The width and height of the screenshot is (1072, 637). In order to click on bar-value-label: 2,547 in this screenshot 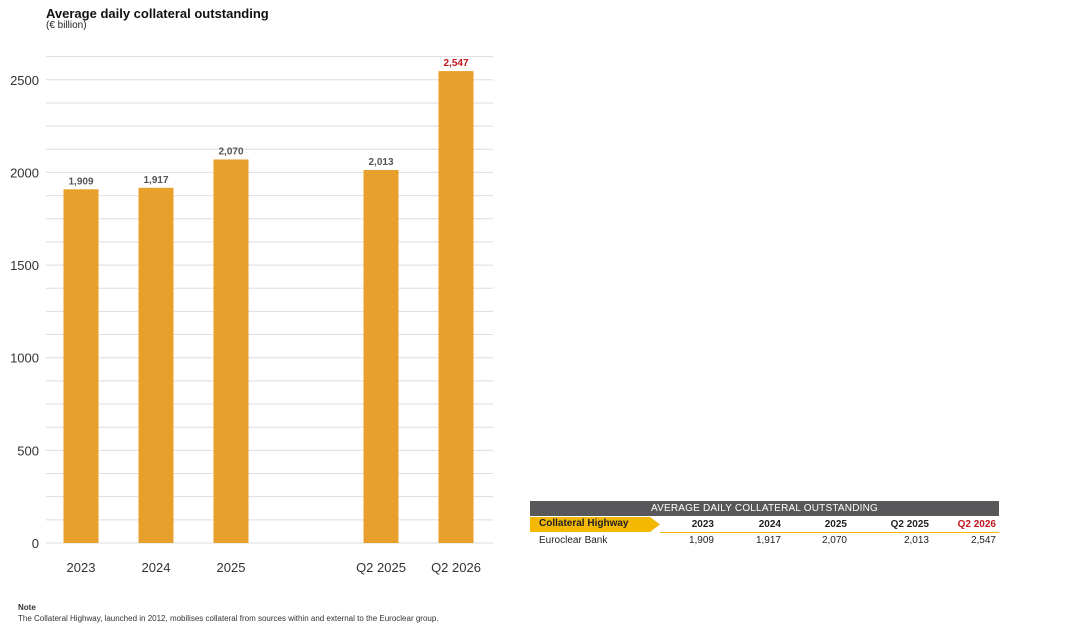, I will do `click(455, 63)`.